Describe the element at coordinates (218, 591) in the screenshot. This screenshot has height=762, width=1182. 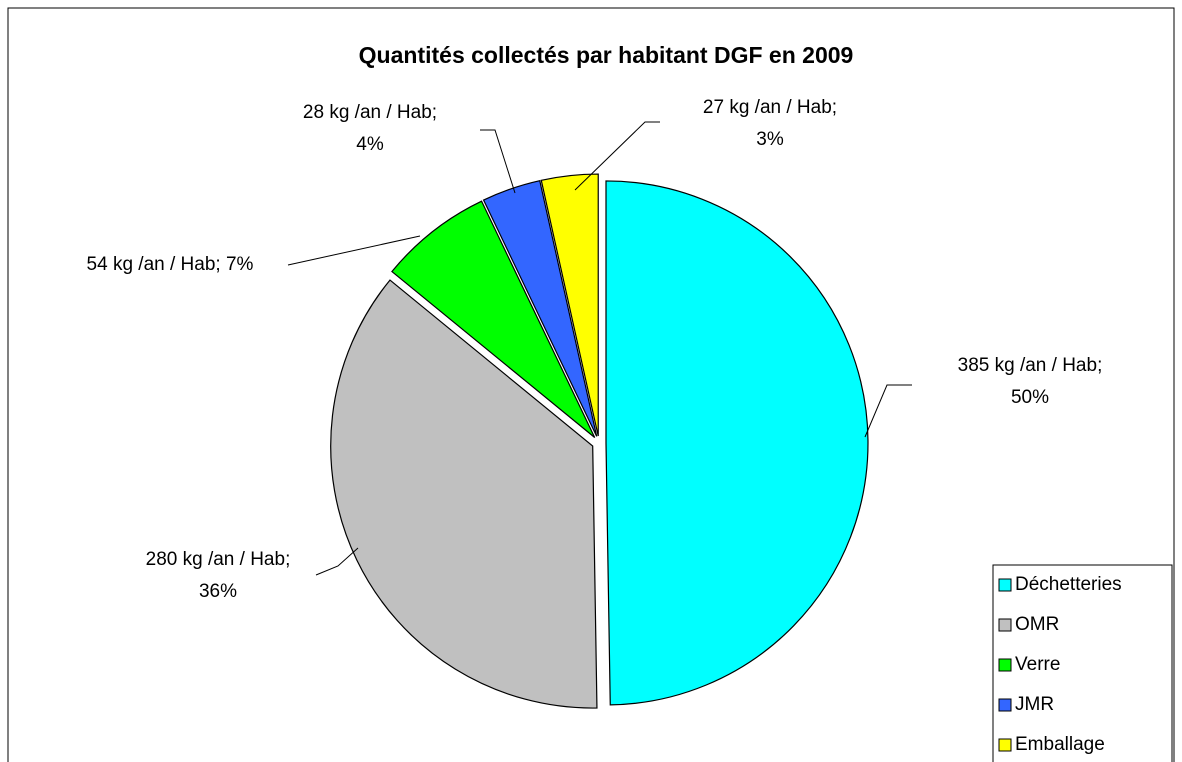
I see `data-label: 36%` at that location.